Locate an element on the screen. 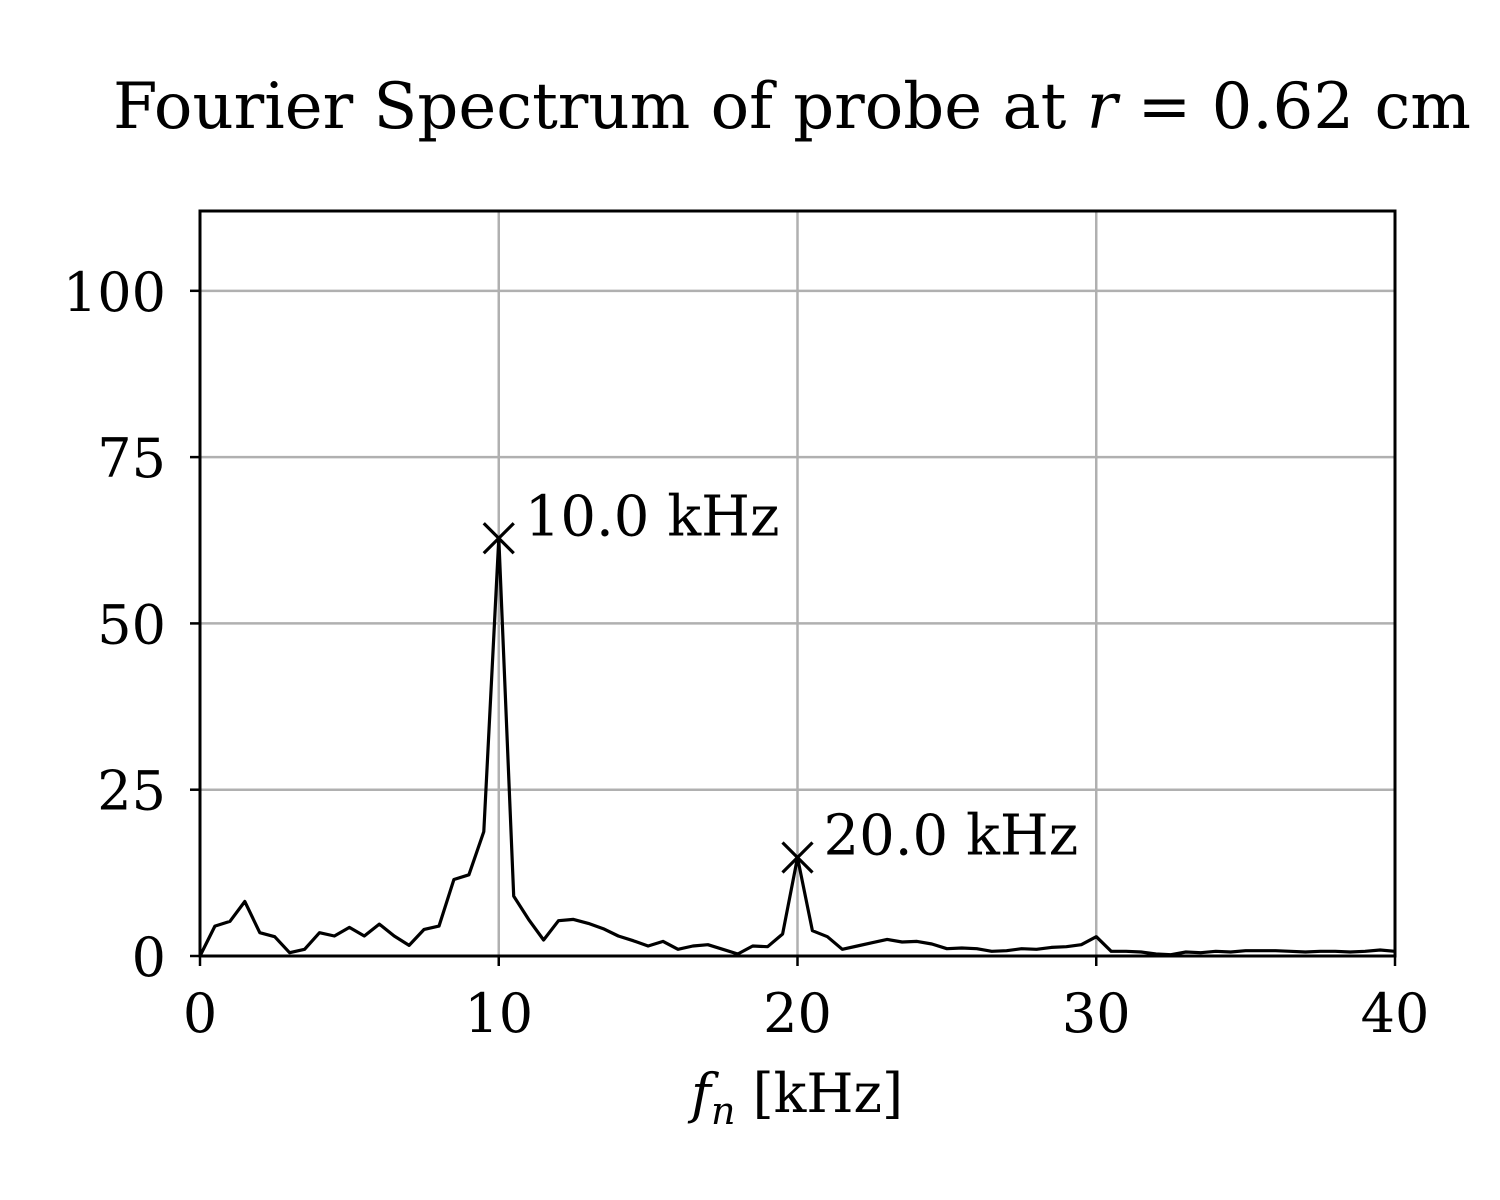 The image size is (1500, 1200). y-tick-label-2: 50 is located at coordinates (131, 624).